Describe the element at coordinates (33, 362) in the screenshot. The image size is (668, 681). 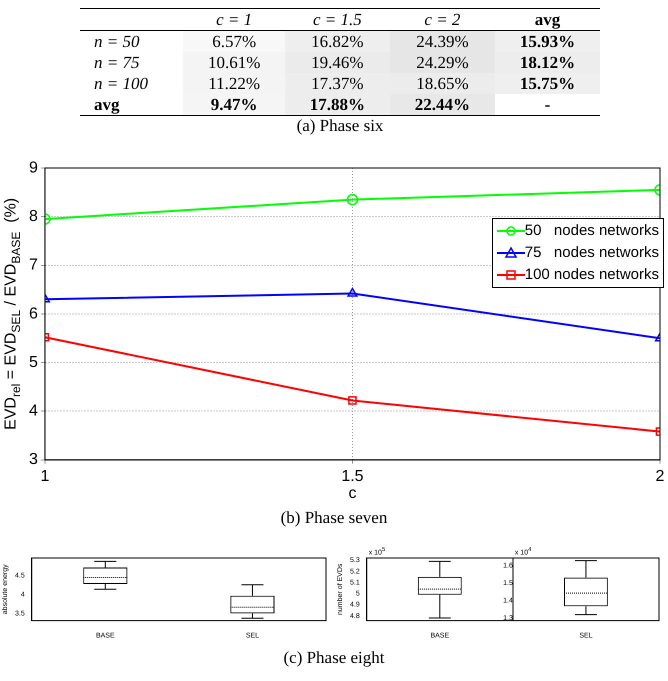
I see `y-tick-label: 5` at that location.